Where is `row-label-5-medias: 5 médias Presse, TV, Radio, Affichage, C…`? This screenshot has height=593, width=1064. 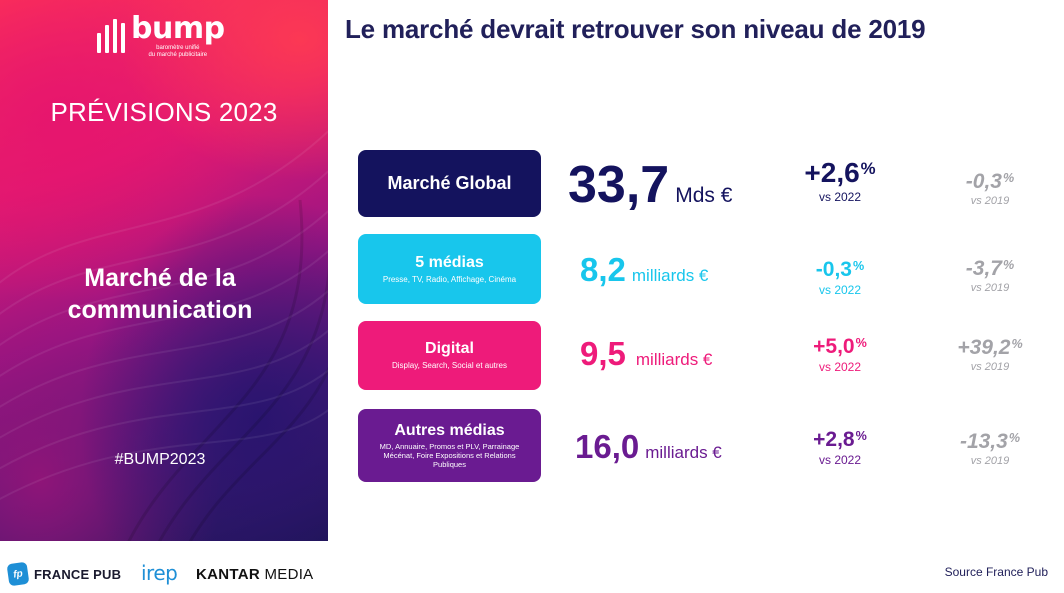 row-label-5-medias: 5 médias Presse, TV, Radio, Affichage, C… is located at coordinates (449, 269).